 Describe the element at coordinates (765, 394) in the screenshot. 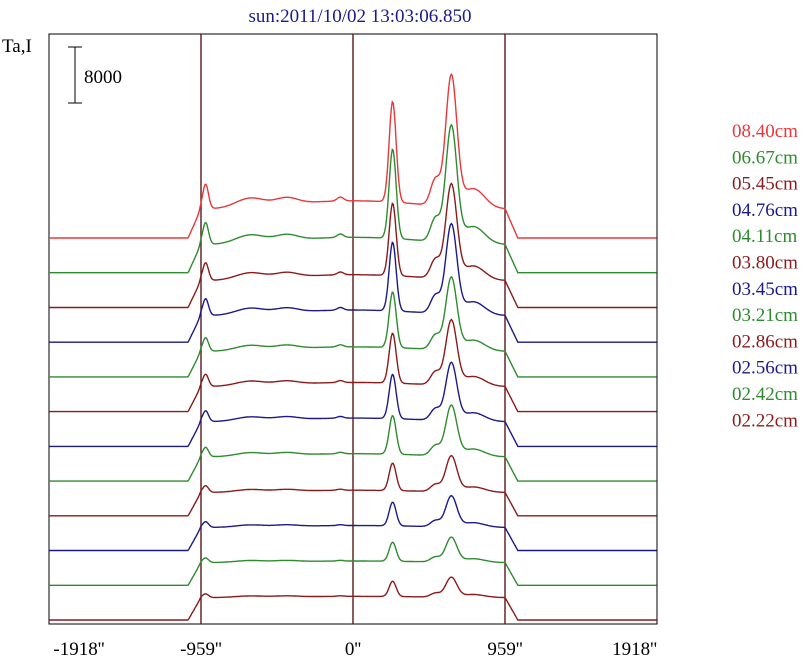

I see `legend-entry: 02.42cm` at that location.